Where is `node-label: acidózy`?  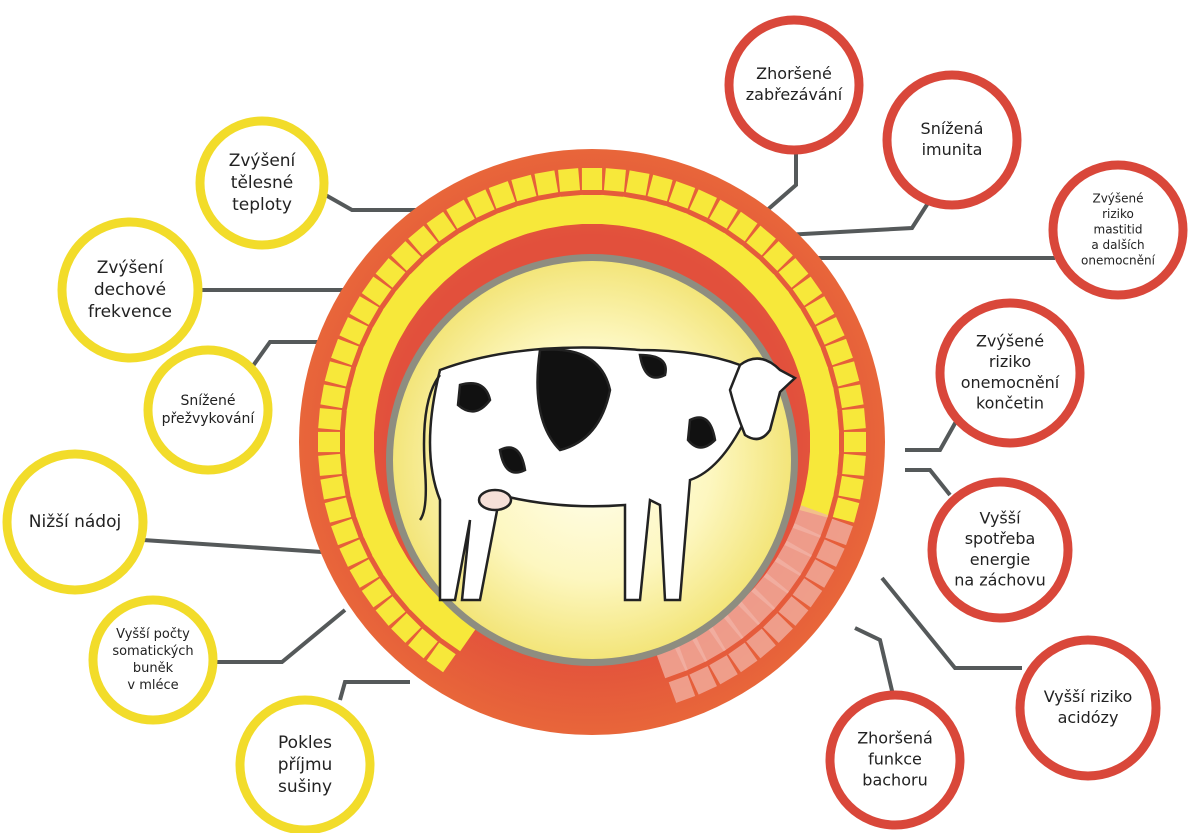 node-label: acidózy is located at coordinates (1088, 717).